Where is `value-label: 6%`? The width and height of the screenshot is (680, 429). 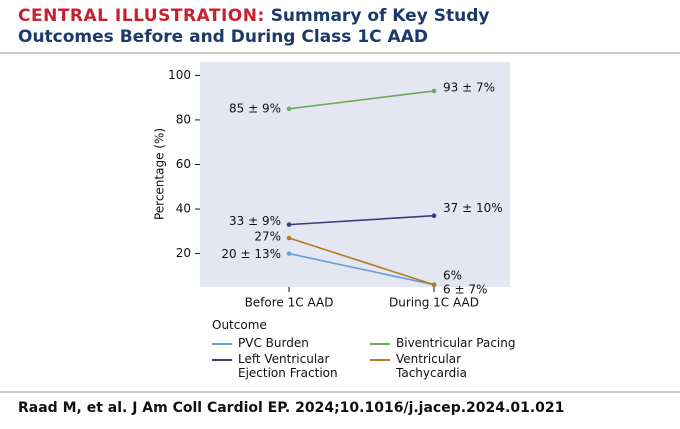 value-label: 6% is located at coordinates (452, 275).